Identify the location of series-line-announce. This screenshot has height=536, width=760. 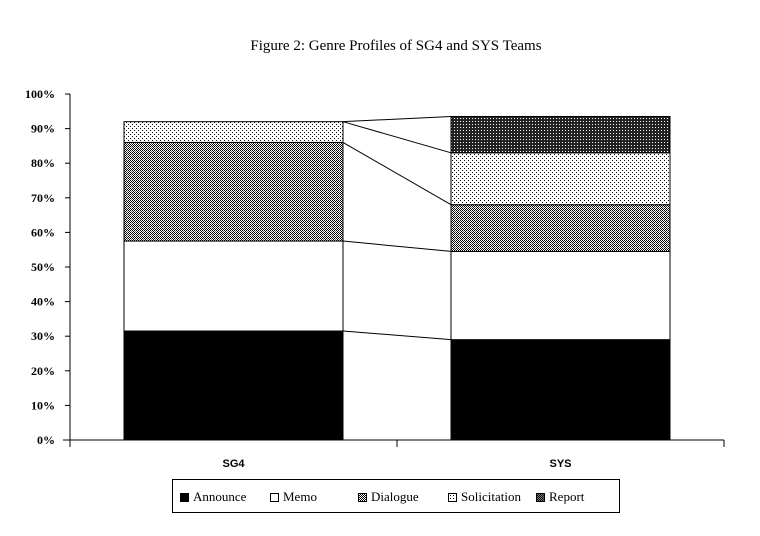
(397, 335).